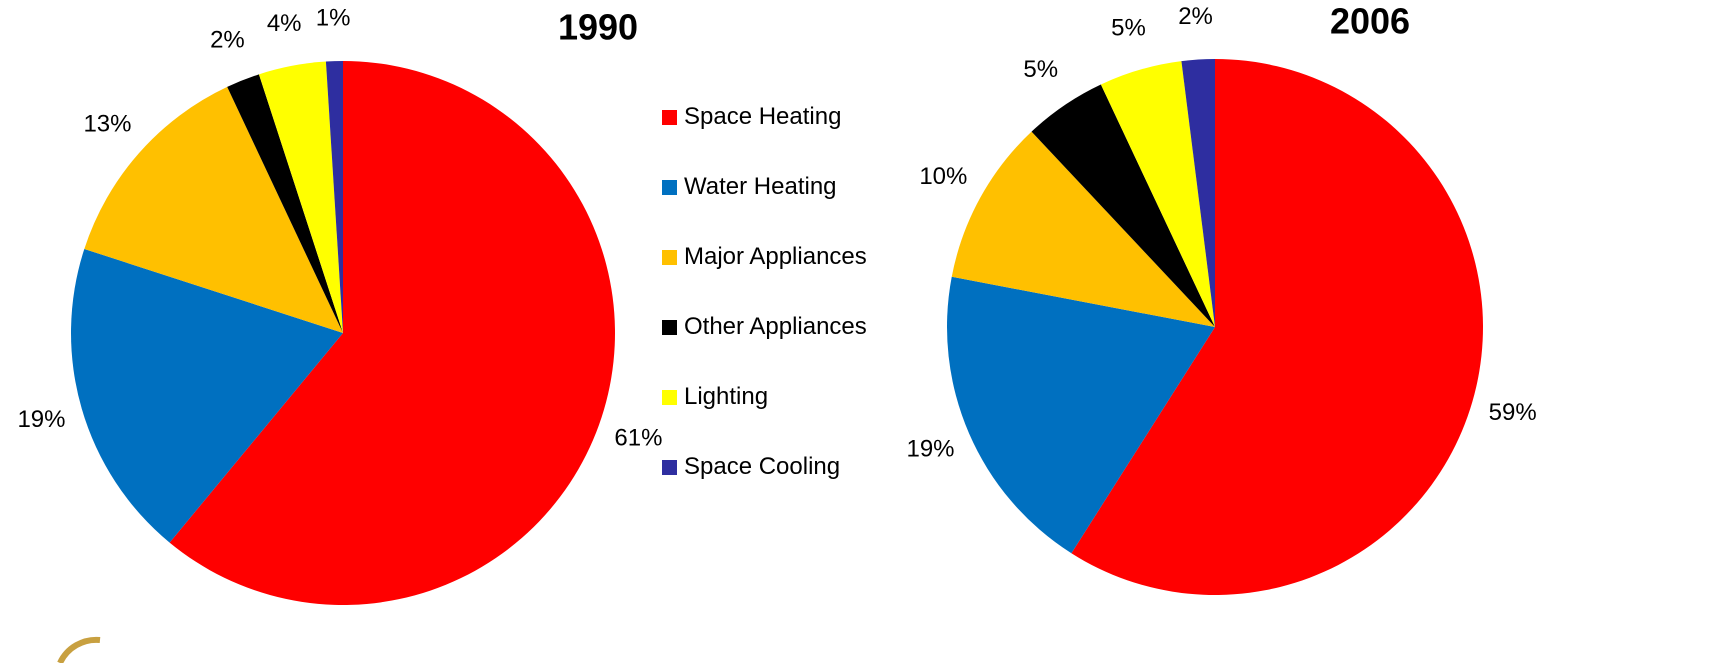 The width and height of the screenshot is (1713, 663). I want to click on legend-label: Space Cooling, so click(762, 466).